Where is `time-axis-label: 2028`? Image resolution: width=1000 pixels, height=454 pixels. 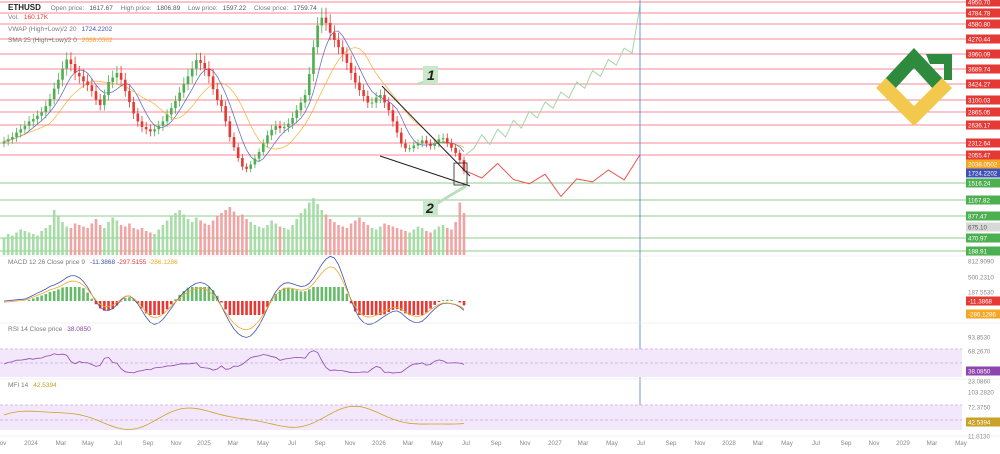 time-axis-label: 2028 is located at coordinates (729, 443).